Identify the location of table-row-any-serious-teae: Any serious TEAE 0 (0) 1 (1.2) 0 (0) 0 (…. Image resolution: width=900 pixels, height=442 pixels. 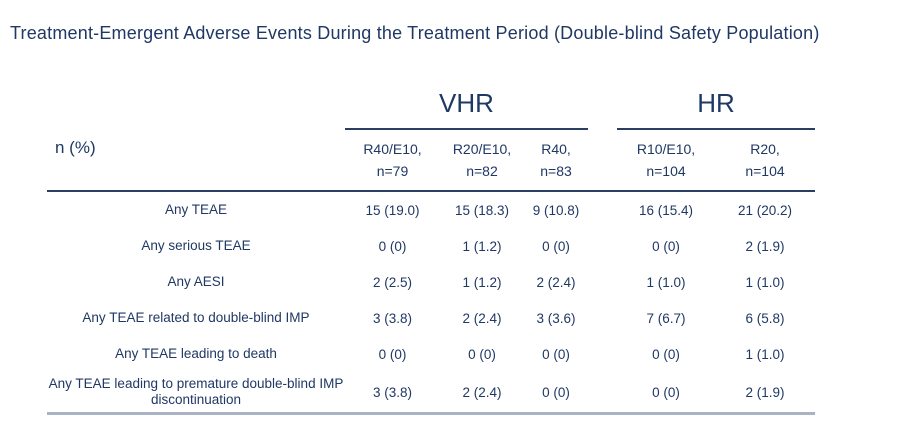
(431, 246).